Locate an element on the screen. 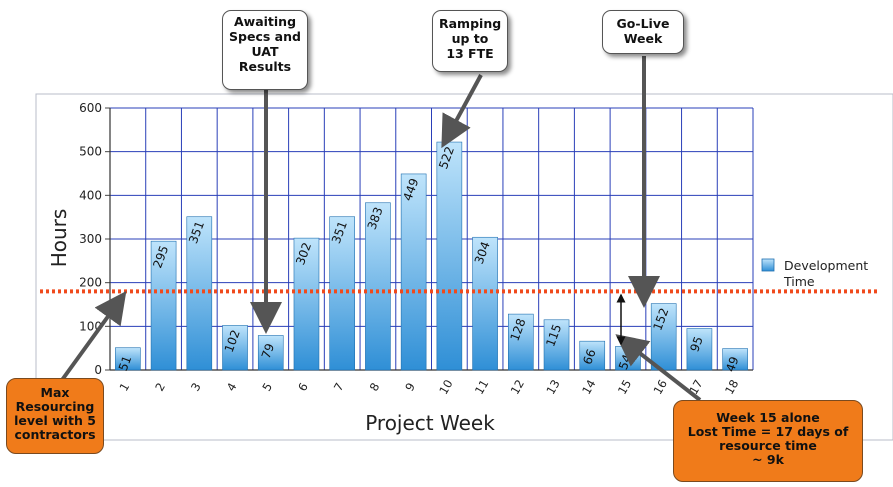 This screenshot has width=893, height=487. callout-max-line-3: level with 5 is located at coordinates (55, 420).